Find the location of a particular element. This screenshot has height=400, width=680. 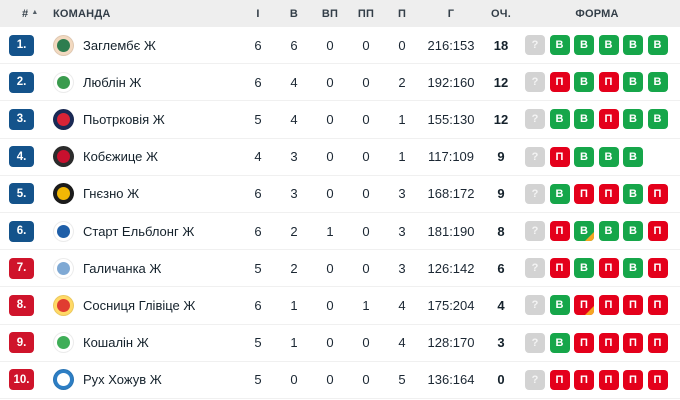

sosnica-gliwice-logo is located at coordinates (63, 305).